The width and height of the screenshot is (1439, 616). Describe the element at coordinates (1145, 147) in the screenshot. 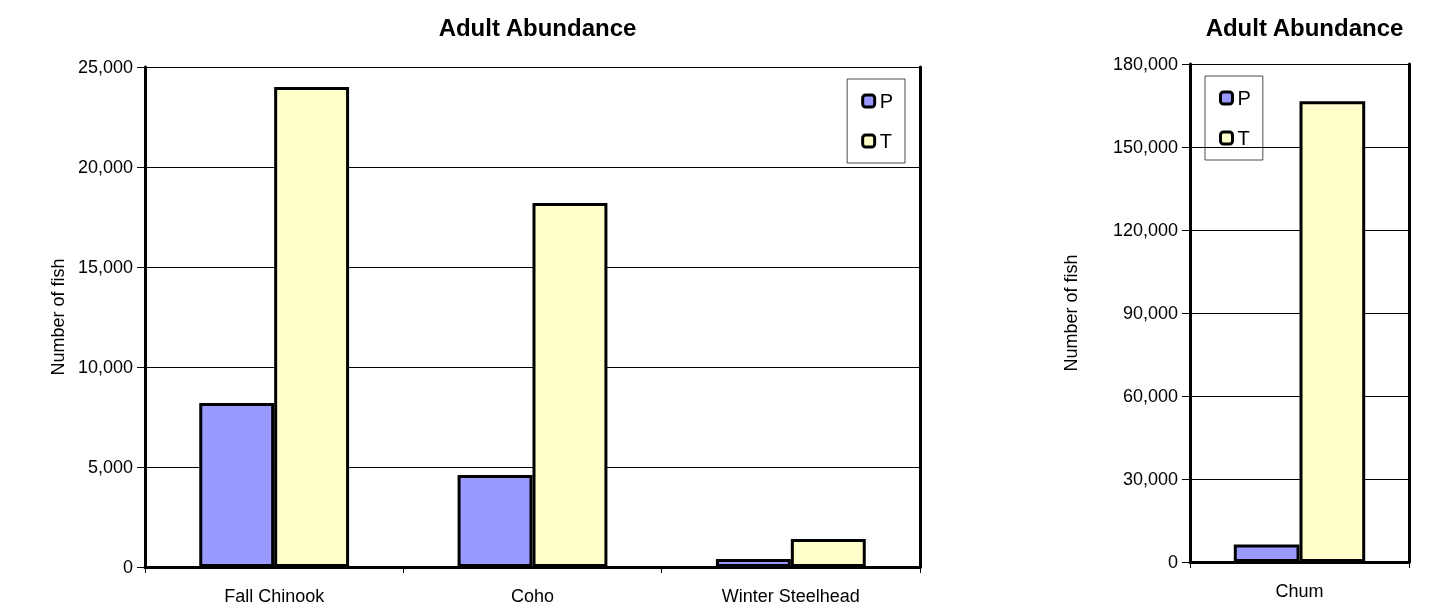

I see `y-tick-label: 150,000` at that location.